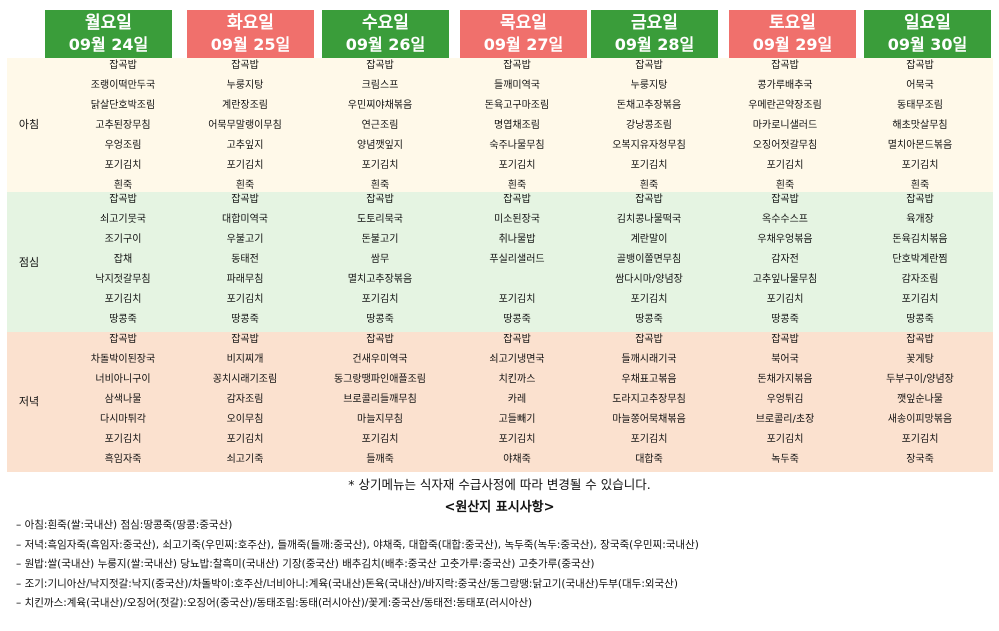 The image size is (999, 631). Describe the element at coordinates (649, 359) in the screenshot. I see `menu-item: 들깨시래기국` at that location.